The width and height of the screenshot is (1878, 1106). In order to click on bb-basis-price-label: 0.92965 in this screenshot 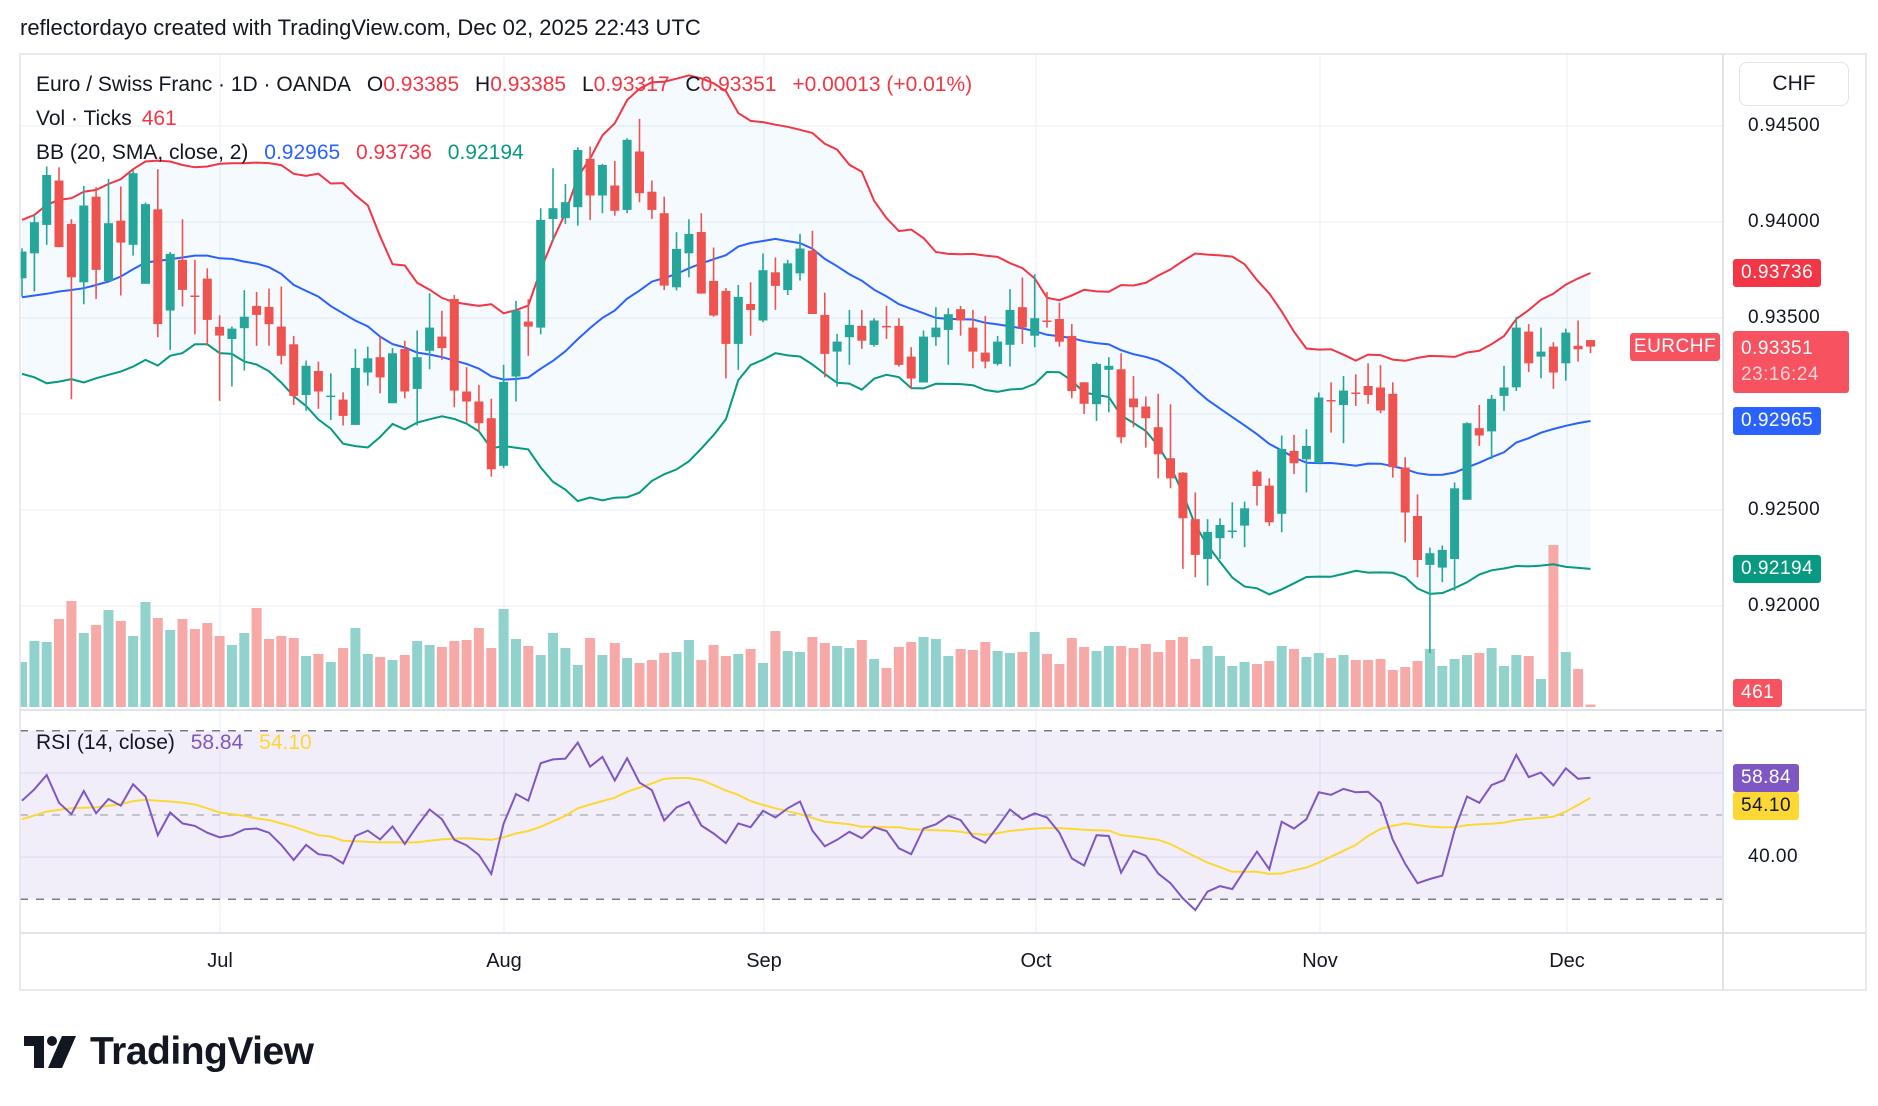, I will do `click(1777, 420)`.